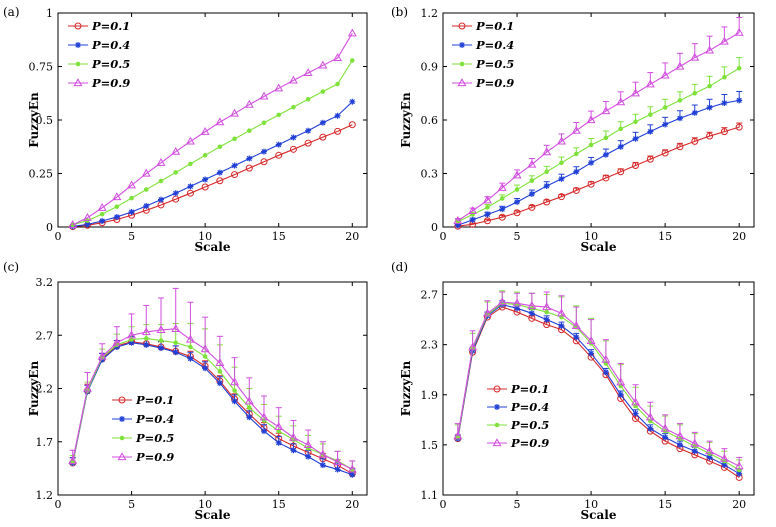 The height and width of the screenshot is (527, 776). What do you see at coordinates (430, 174) in the screenshot?
I see `panel-b-ytick-label: 0.3` at bounding box center [430, 174].